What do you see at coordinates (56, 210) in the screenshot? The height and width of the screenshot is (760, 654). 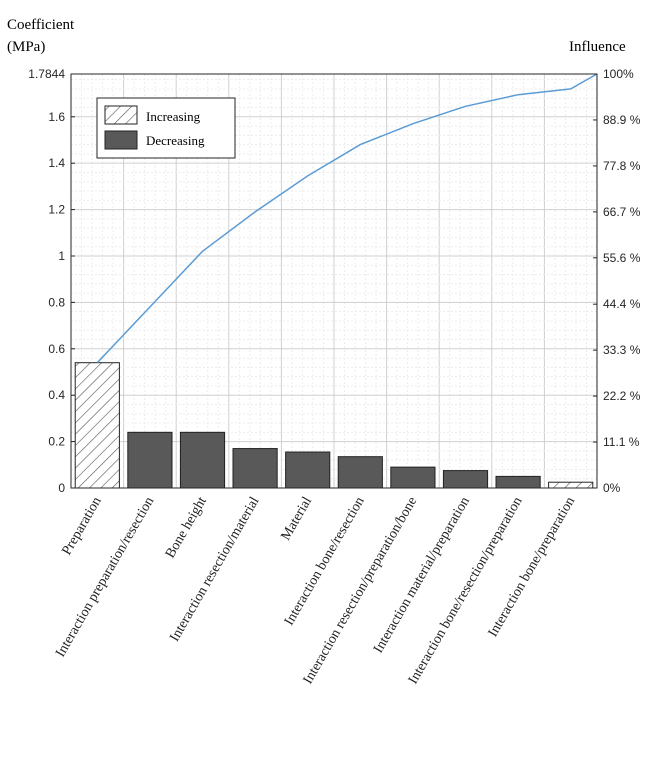 I see `left-tick-label: 1.2` at bounding box center [56, 210].